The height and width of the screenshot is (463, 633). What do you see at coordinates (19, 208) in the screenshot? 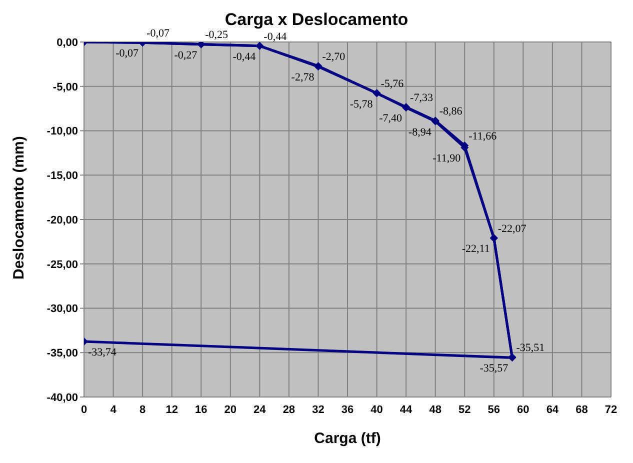
I see `y-axis-title: Deslocamento (mm)` at bounding box center [19, 208].